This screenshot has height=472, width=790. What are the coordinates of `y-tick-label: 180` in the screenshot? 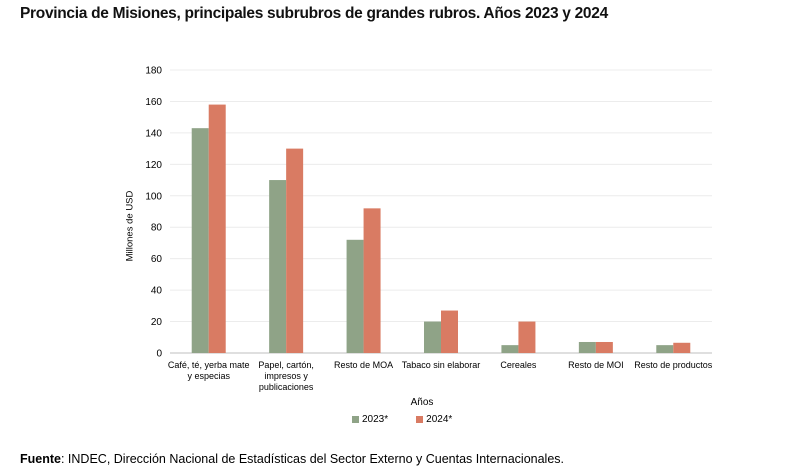 It's located at (153, 71).